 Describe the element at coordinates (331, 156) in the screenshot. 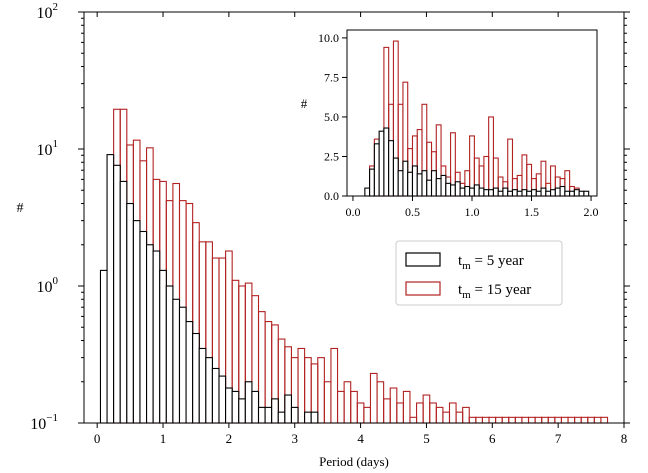

I see `inset-y-tick-label: 2.5` at that location.